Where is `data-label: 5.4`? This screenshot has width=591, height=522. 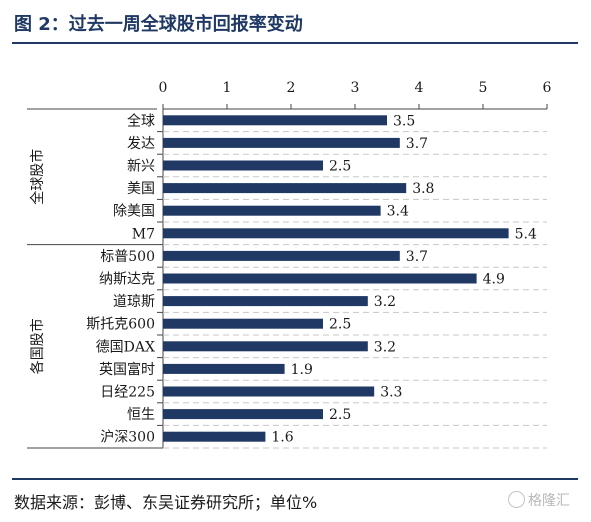
data-label: 5.4 is located at coordinates (526, 234).